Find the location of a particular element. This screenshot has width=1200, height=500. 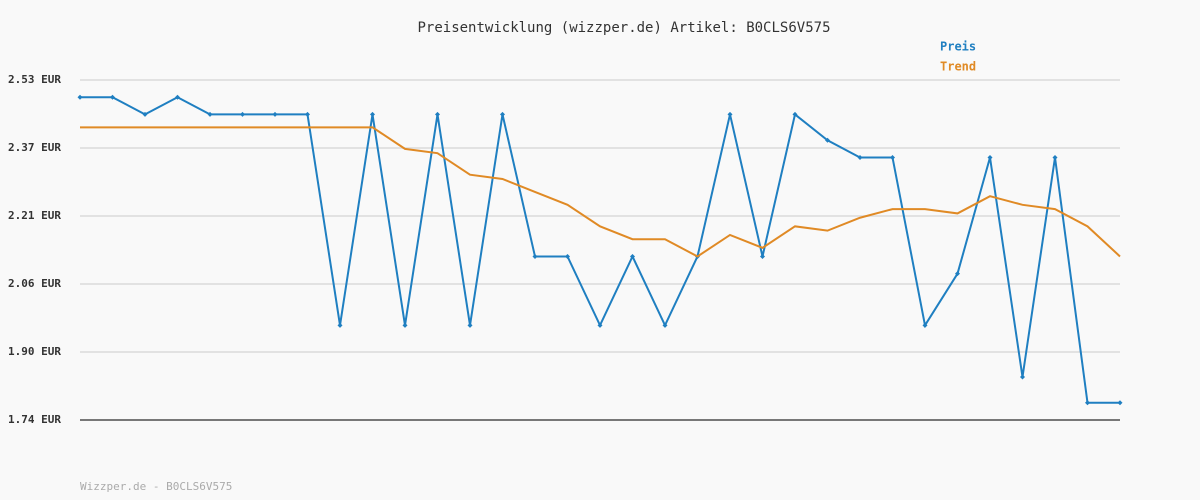

legend-label: Trend is located at coordinates (958, 67).